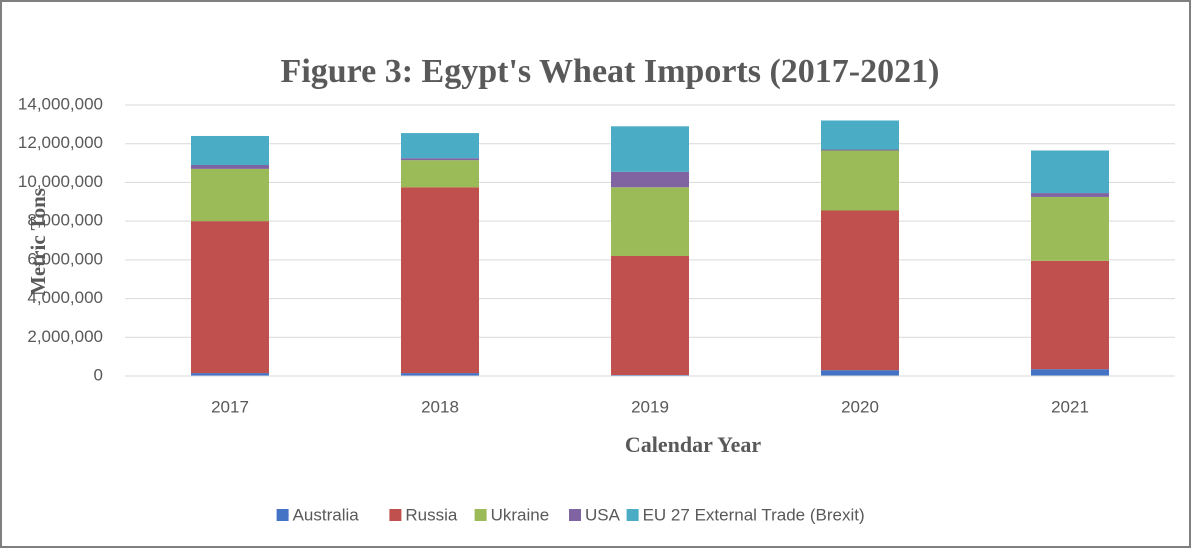 The width and height of the screenshot is (1191, 548). What do you see at coordinates (650, 406) in the screenshot?
I see `x-tick-label: 2019` at bounding box center [650, 406].